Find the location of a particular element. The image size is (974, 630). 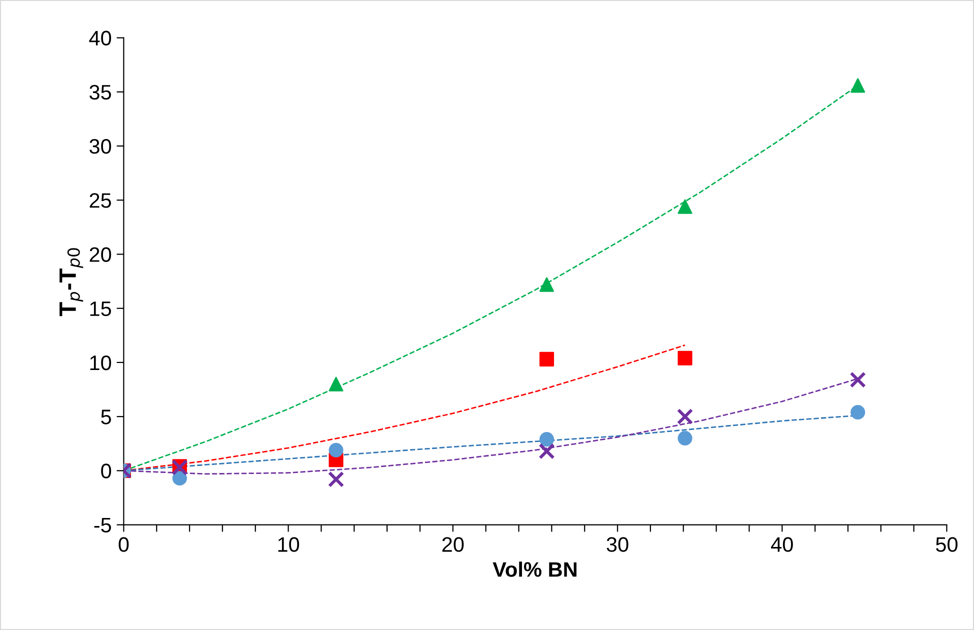

x-tick-label: 50 is located at coordinates (947, 544).